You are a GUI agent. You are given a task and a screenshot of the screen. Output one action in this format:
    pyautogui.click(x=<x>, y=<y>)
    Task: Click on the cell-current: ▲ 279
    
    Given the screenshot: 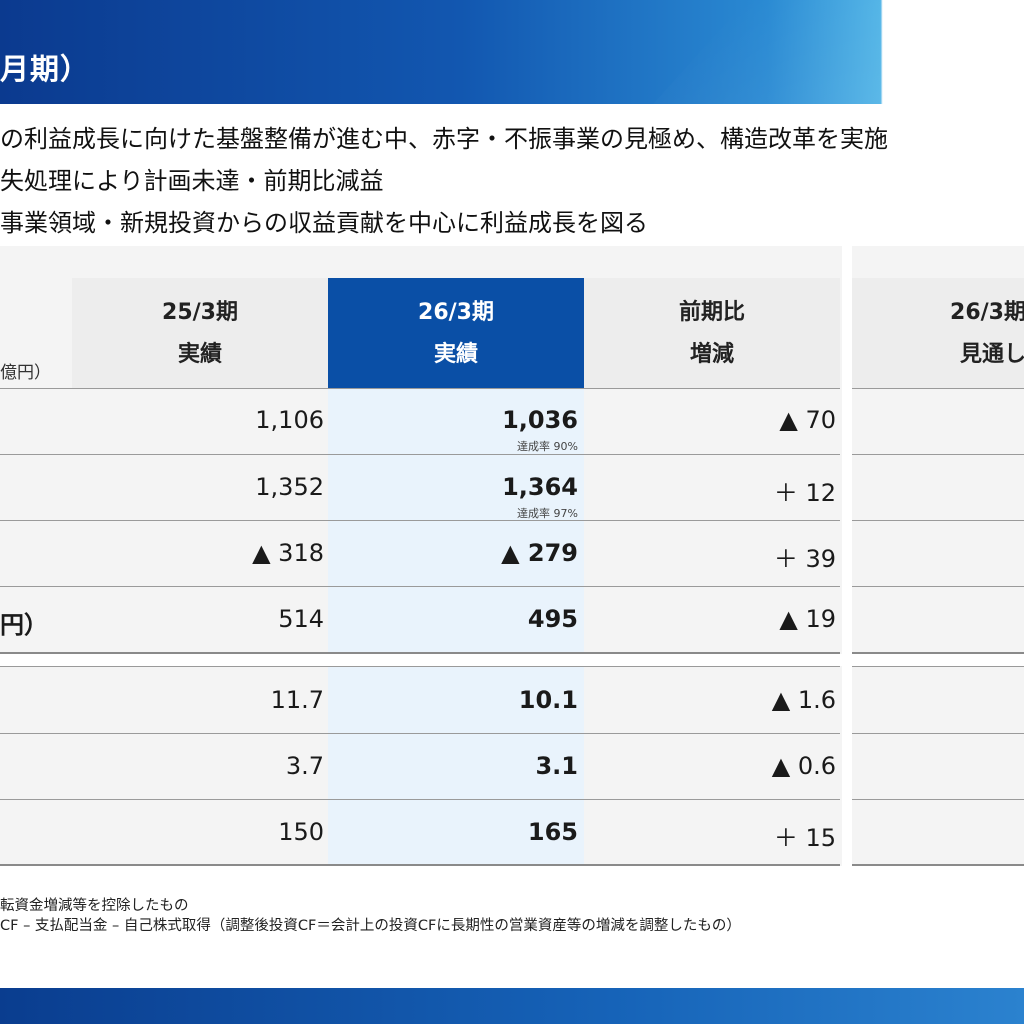 What is the action you would take?
    pyautogui.click(x=539, y=553)
    